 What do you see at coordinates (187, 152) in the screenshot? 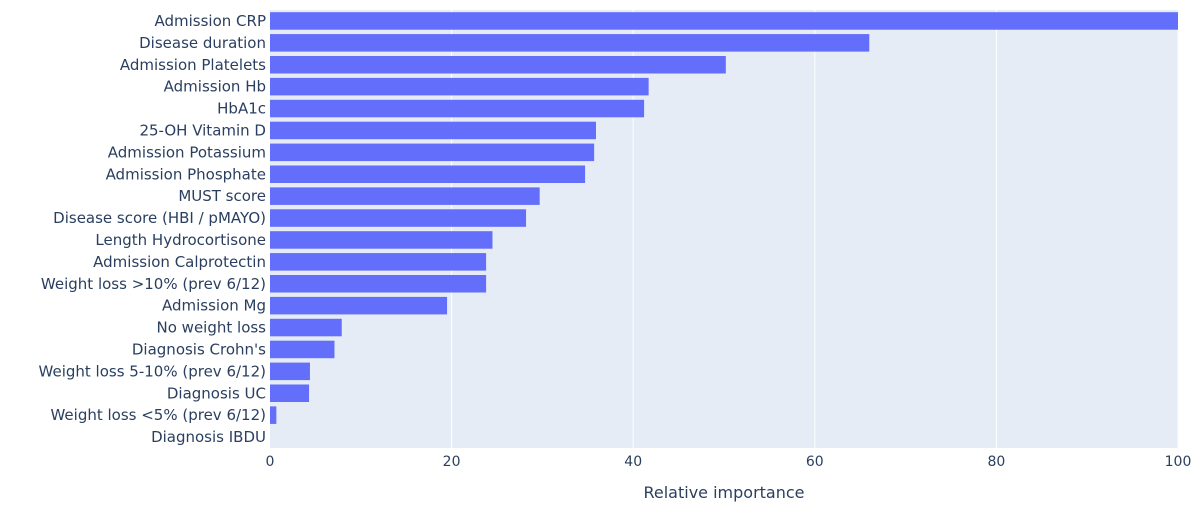
I see `category-label: Admission Potassium` at bounding box center [187, 152].